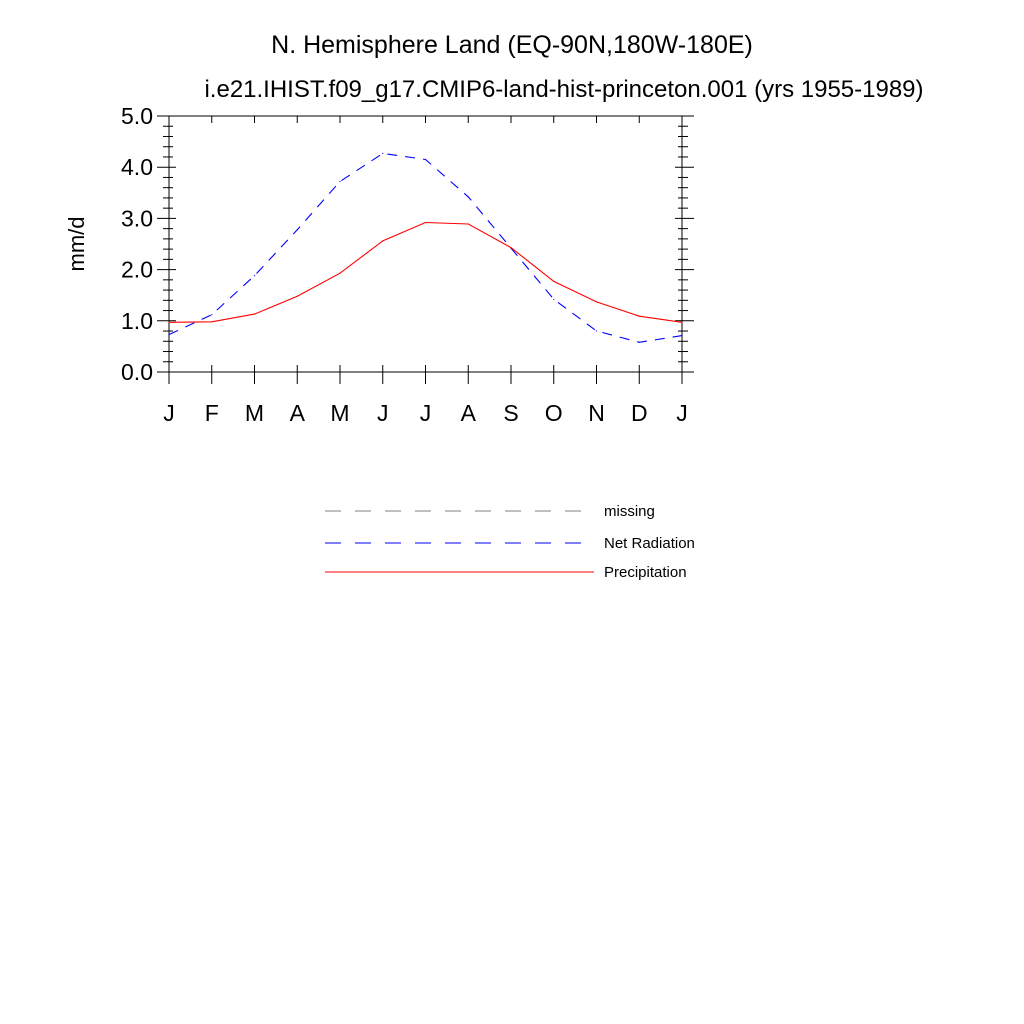  I want to click on y-tick-label: 5.0, so click(137, 116).